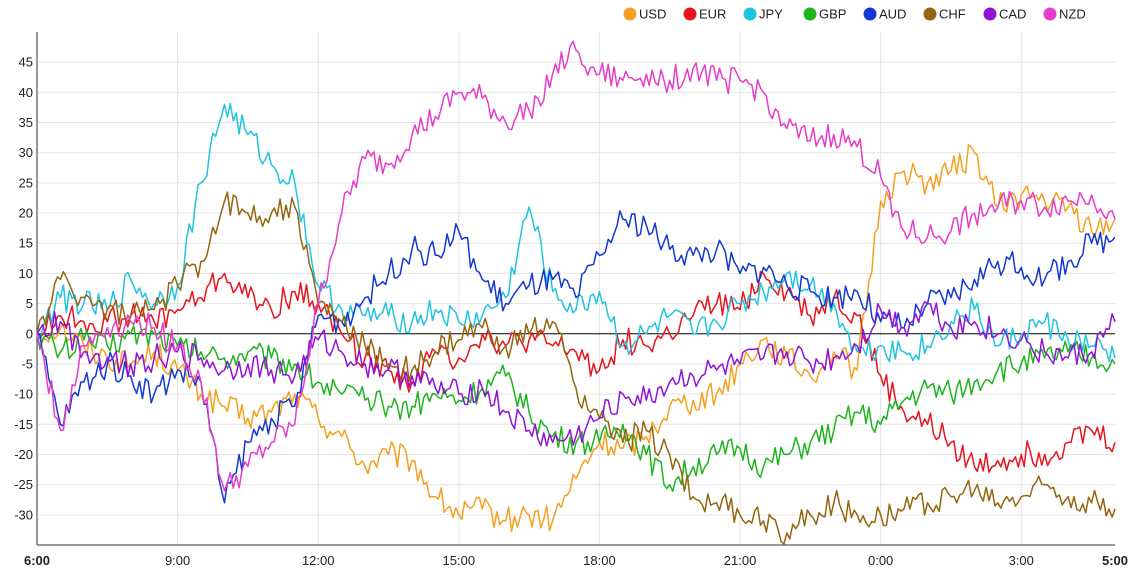 The height and width of the screenshot is (573, 1131). What do you see at coordinates (29, 303) in the screenshot?
I see `y-tick-label: 5` at bounding box center [29, 303].